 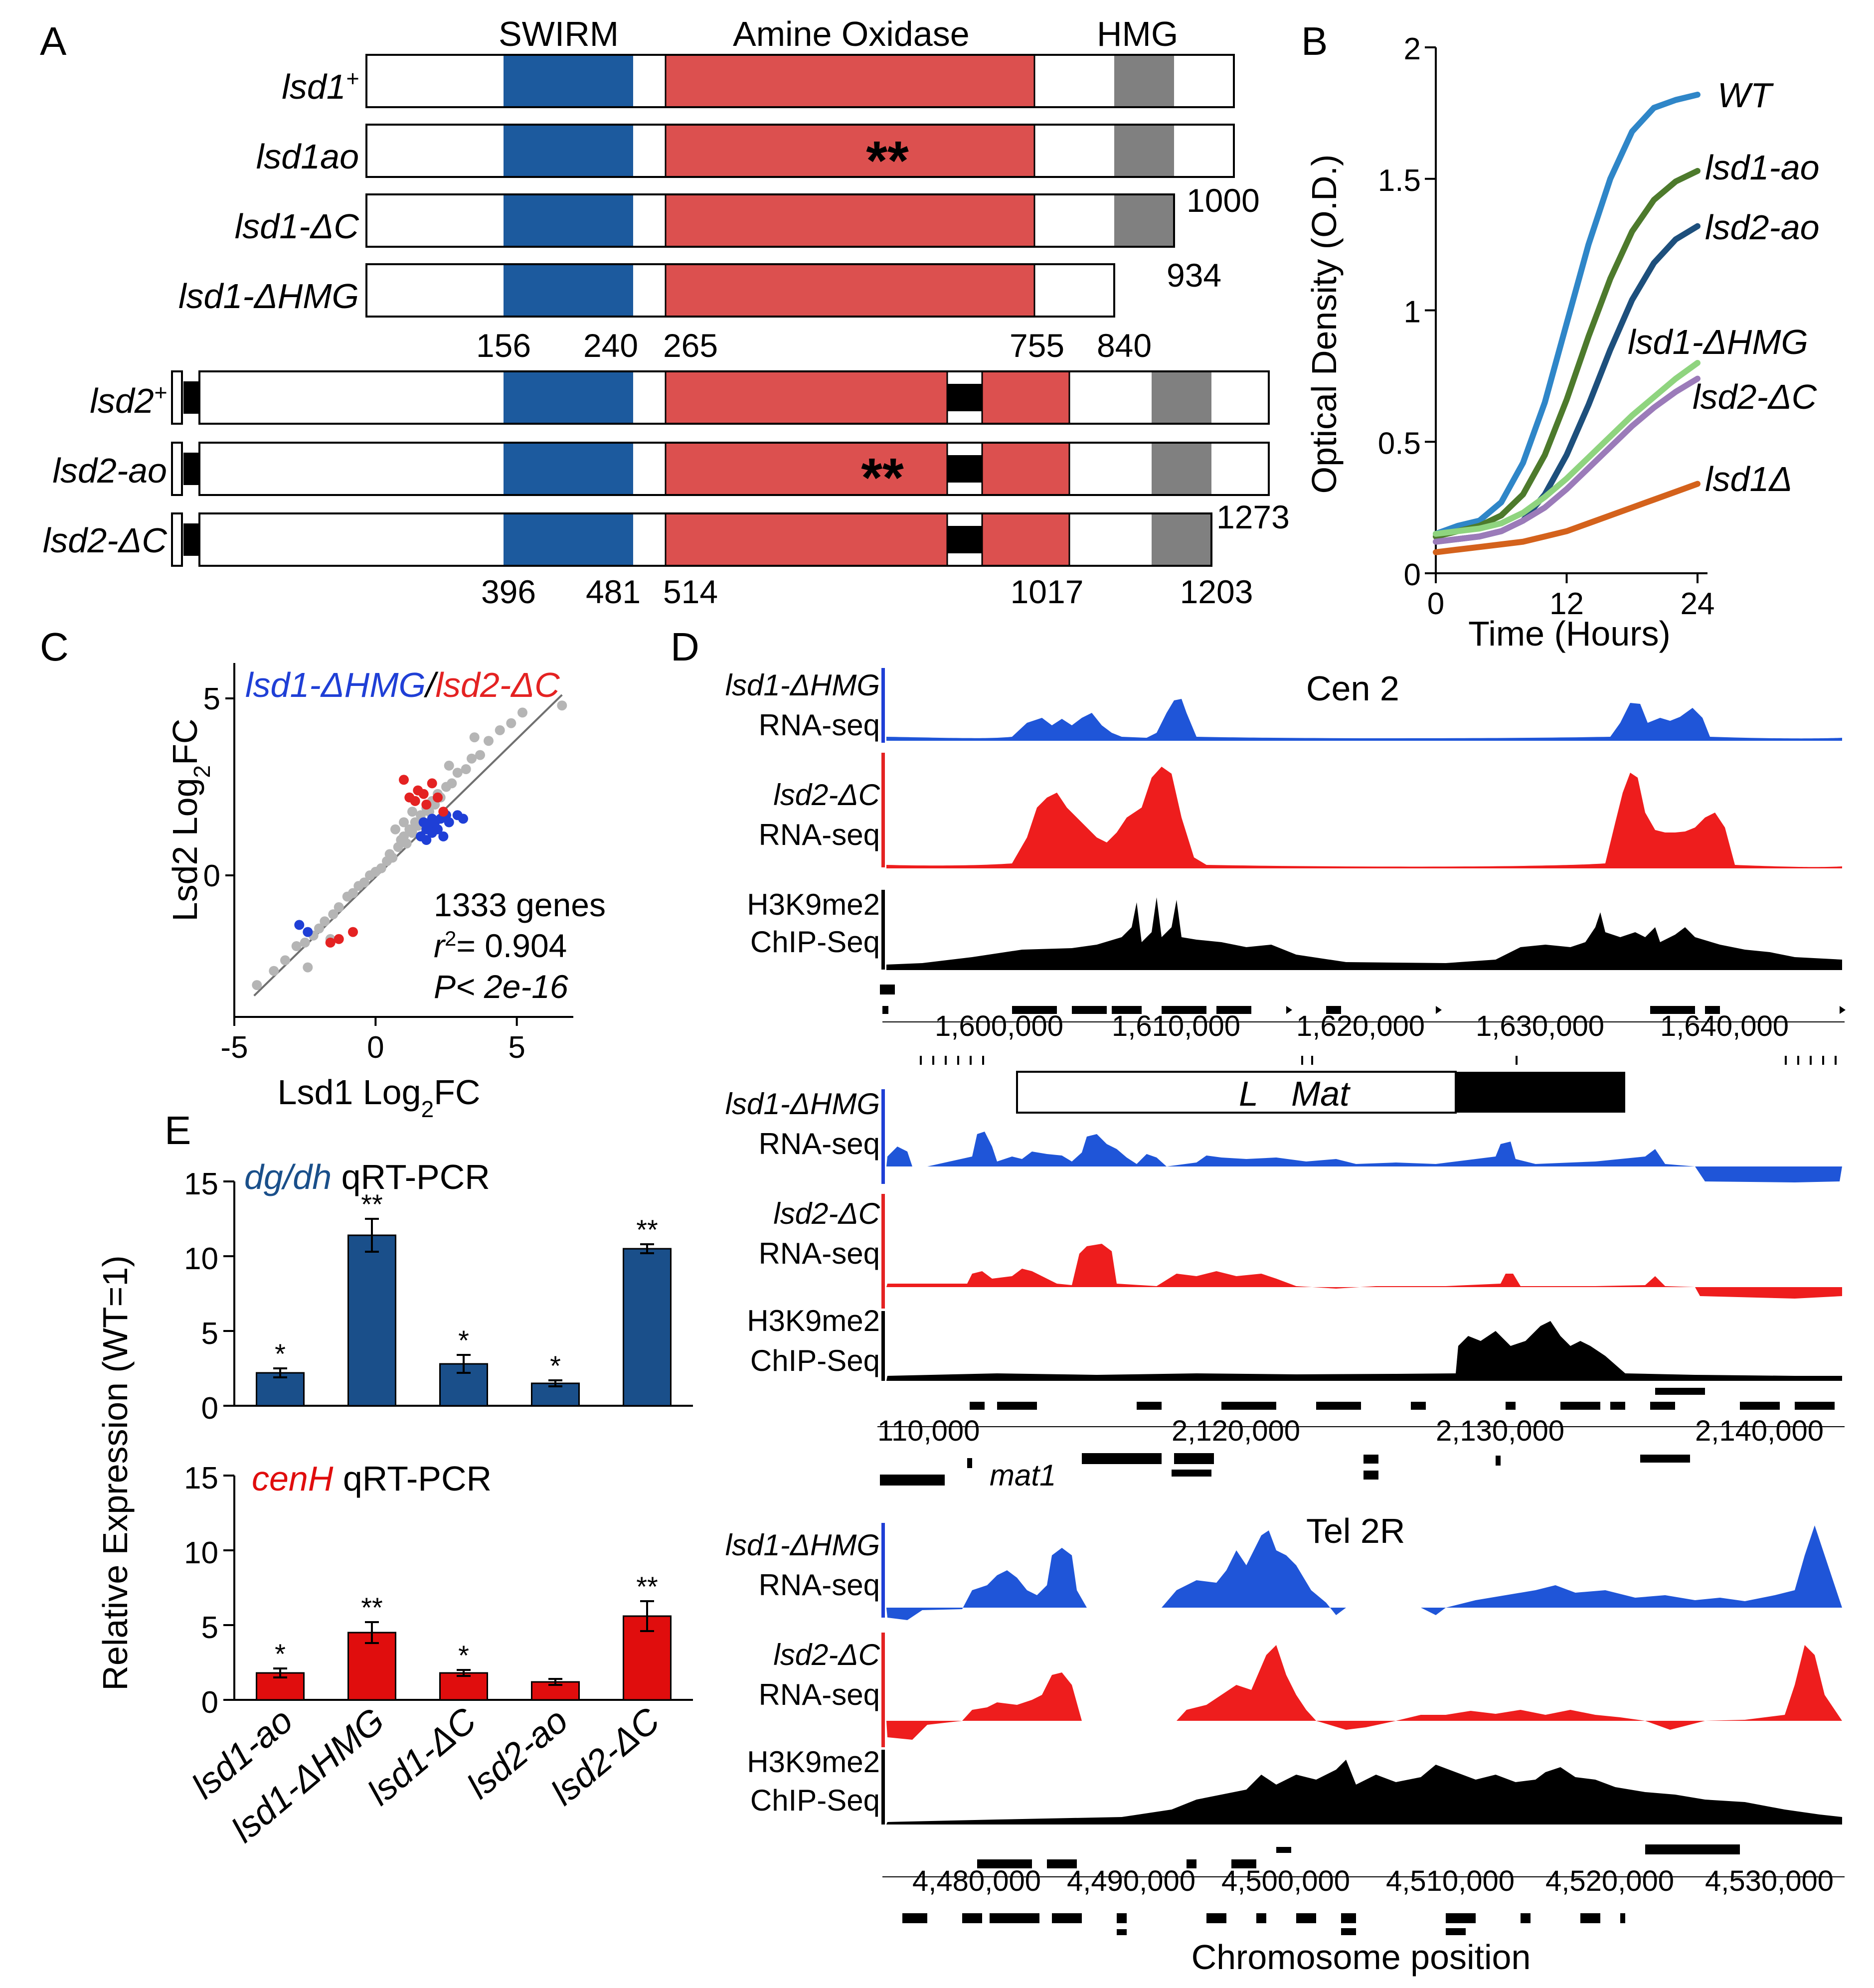 I want to click on aa-number: 1017, so click(x=1048, y=591).